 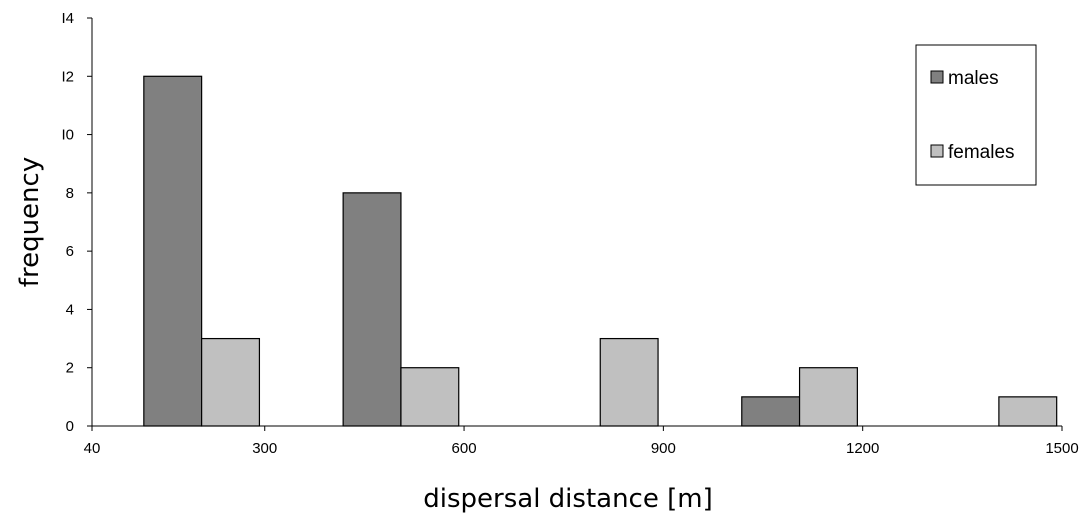 I want to click on x-tick-label: 300, so click(x=264, y=448).